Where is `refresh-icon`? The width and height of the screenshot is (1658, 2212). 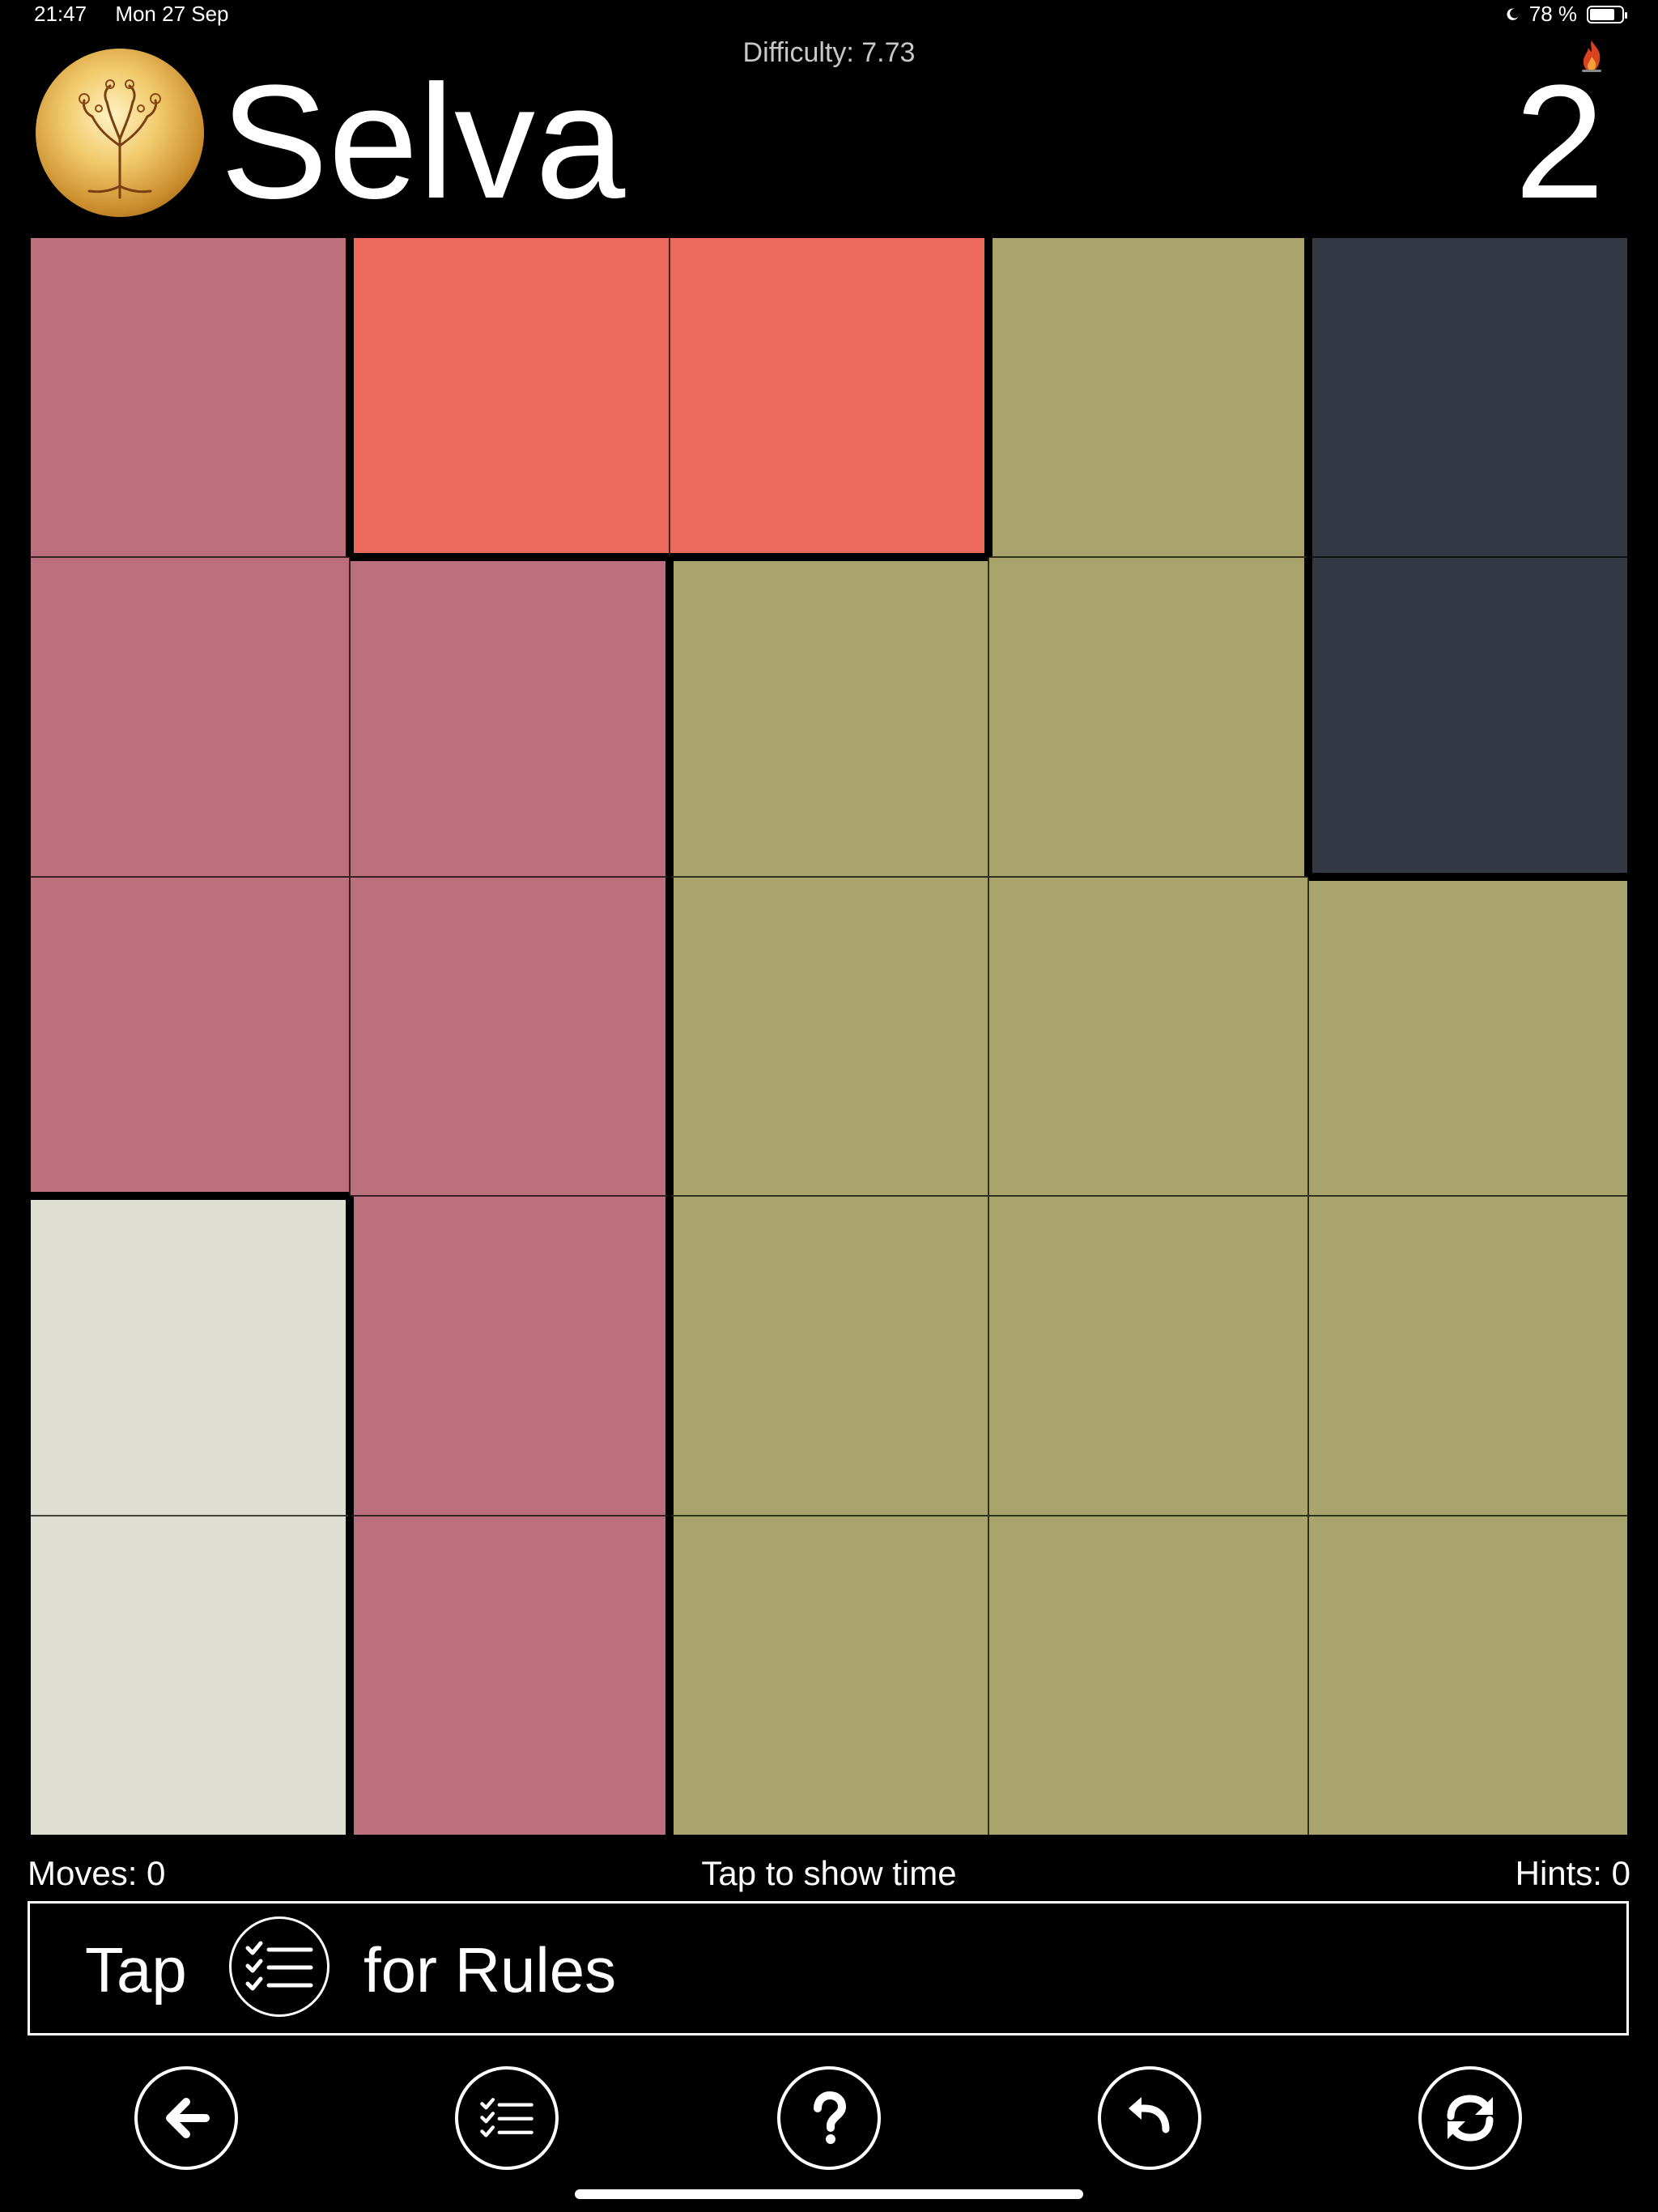
refresh-icon is located at coordinates (1470, 2118).